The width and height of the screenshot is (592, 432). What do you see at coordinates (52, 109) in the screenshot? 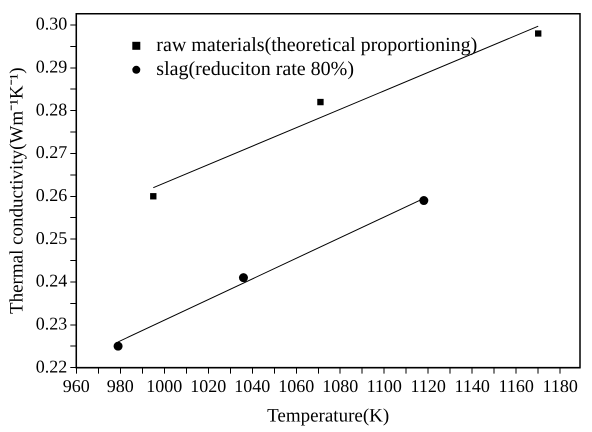
I see `y-tick-label: 0.28` at bounding box center [52, 109].